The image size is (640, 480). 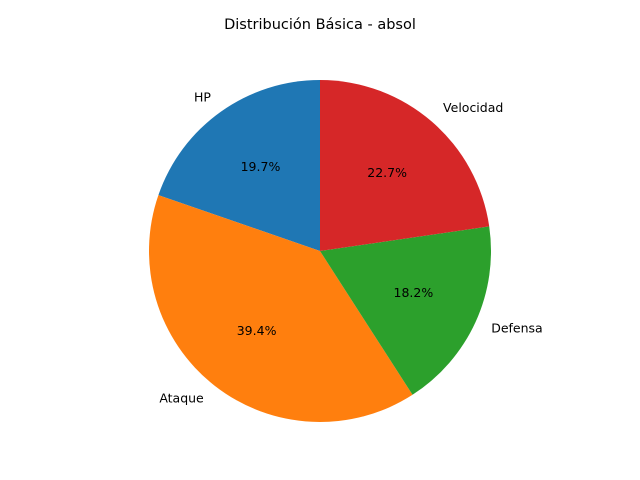 What do you see at coordinates (387, 172) in the screenshot?
I see `percent-label-velocidad: 22.7%` at bounding box center [387, 172].